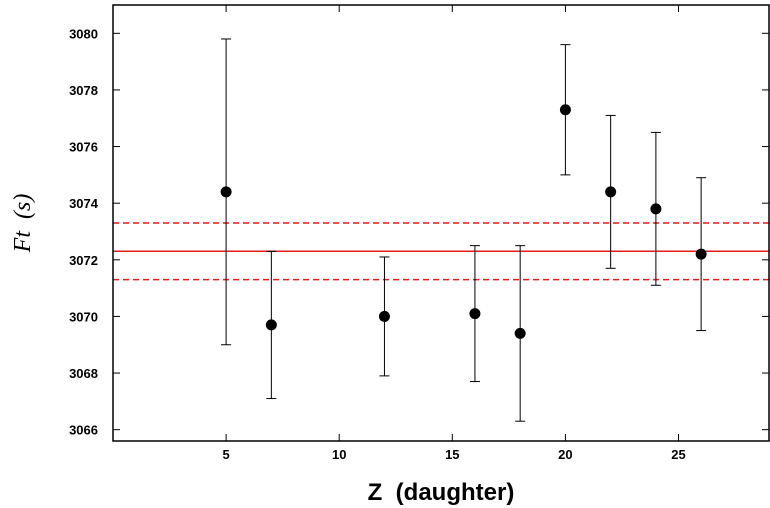 This screenshot has height=508, width=770. I want to click on x-tick-label-20: 20, so click(565, 454).